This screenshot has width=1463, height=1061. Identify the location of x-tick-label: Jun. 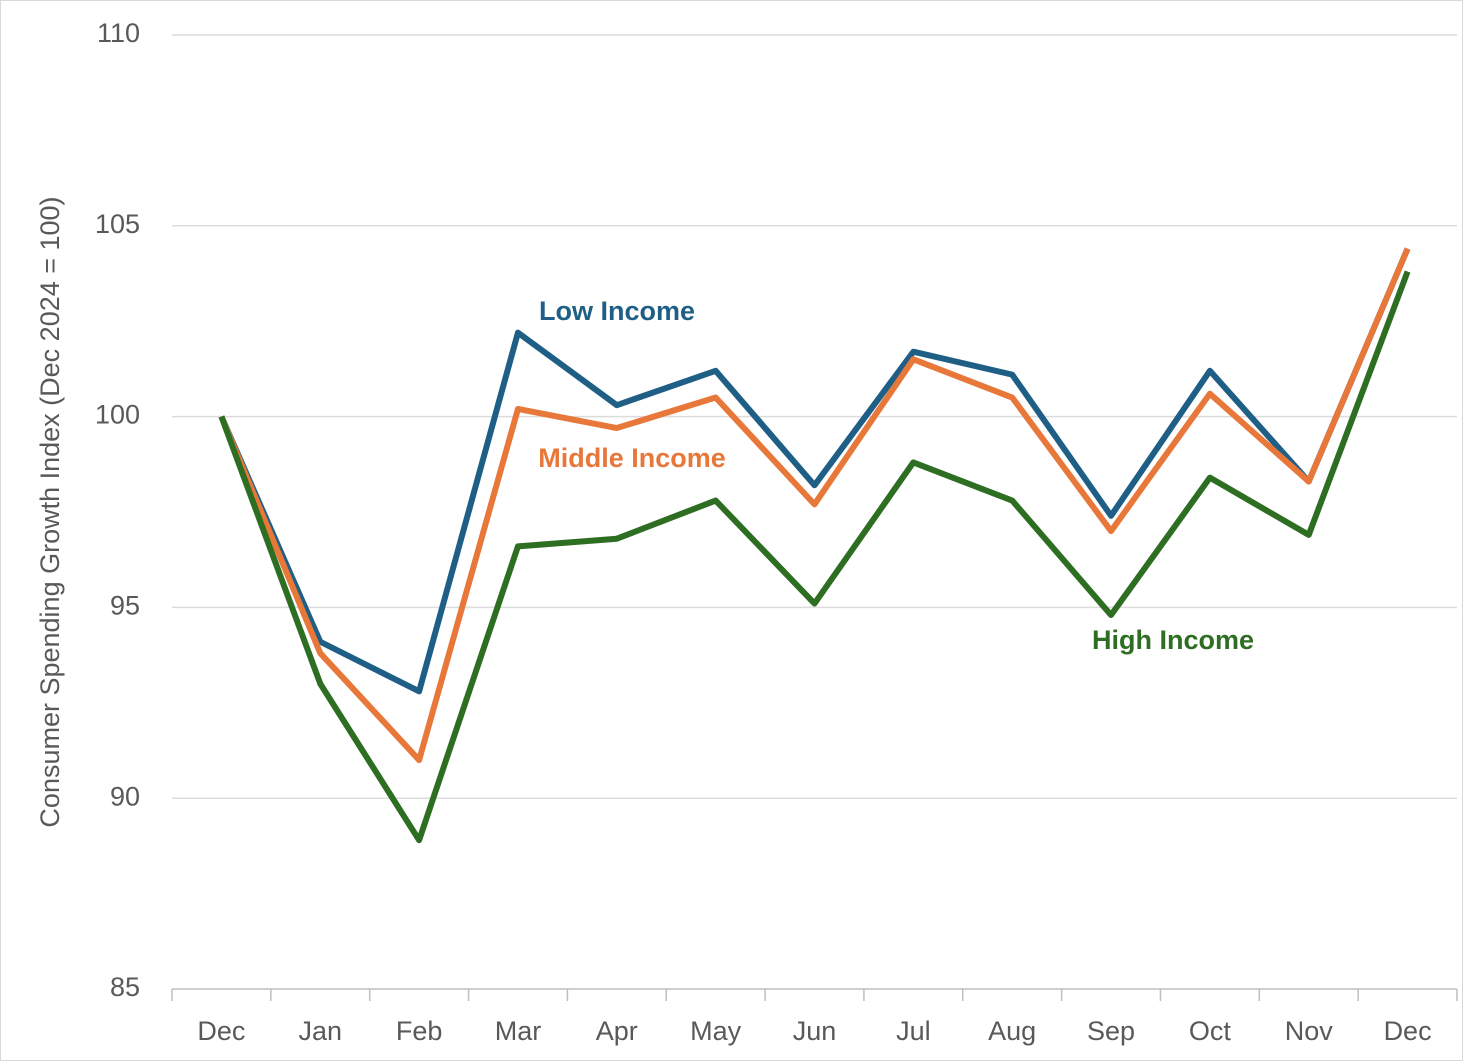
(815, 1031).